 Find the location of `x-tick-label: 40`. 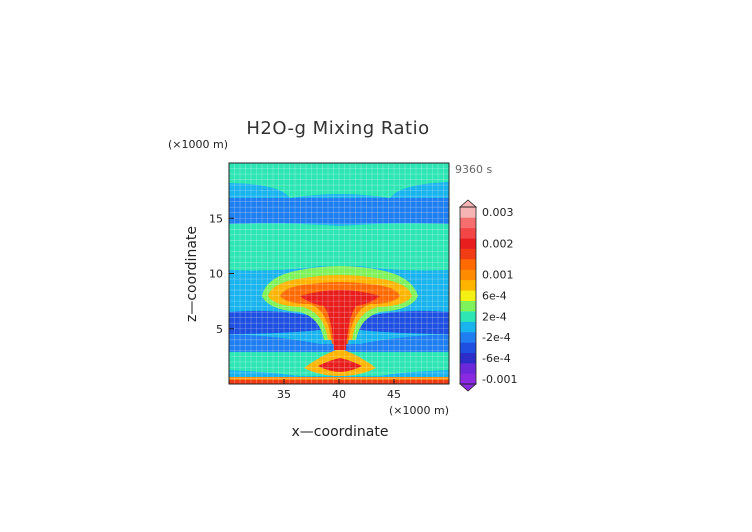

x-tick-label: 40 is located at coordinates (339, 394).